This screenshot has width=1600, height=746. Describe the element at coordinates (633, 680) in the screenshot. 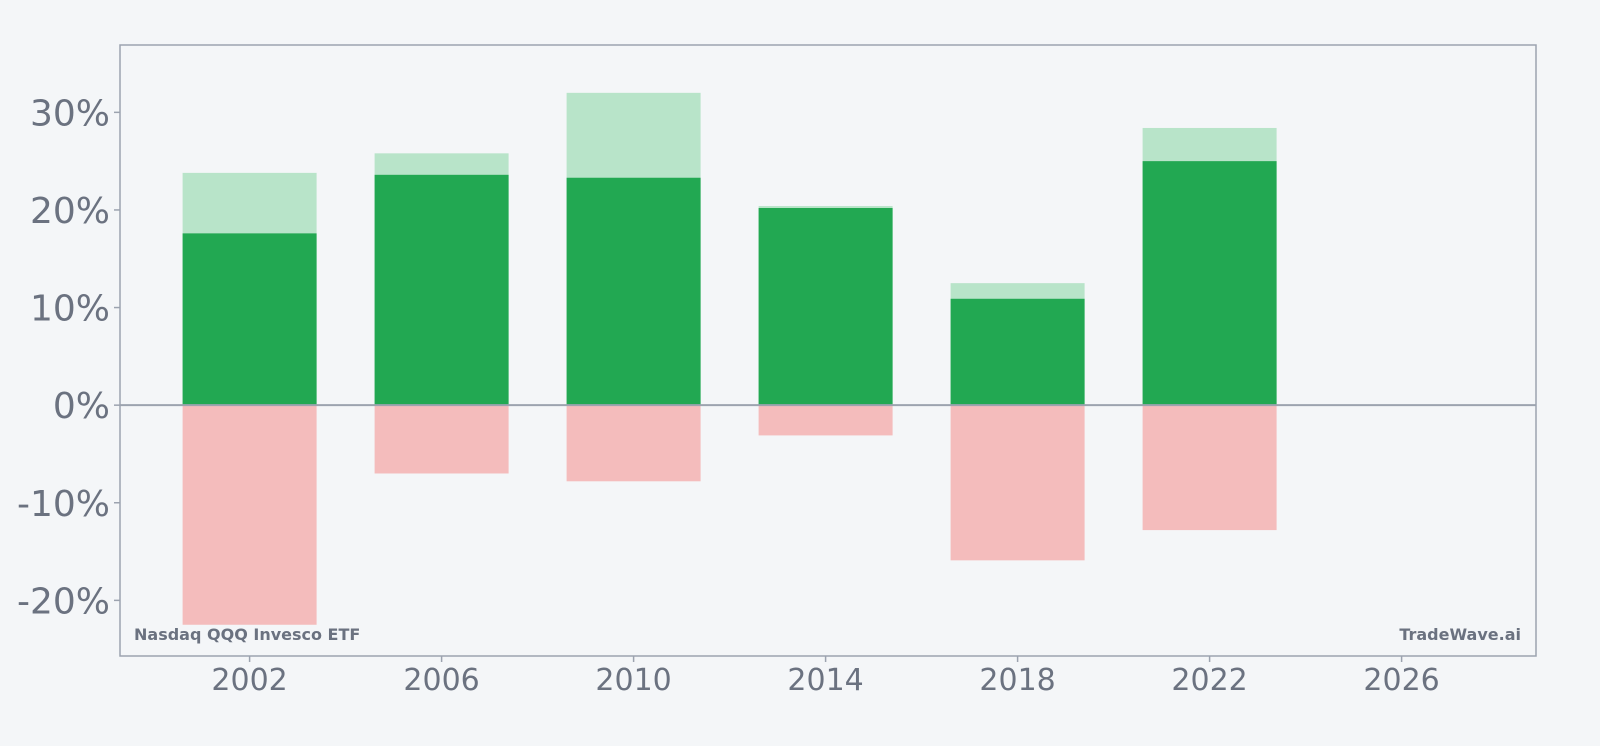

I see `x-tick-label: 2010` at that location.